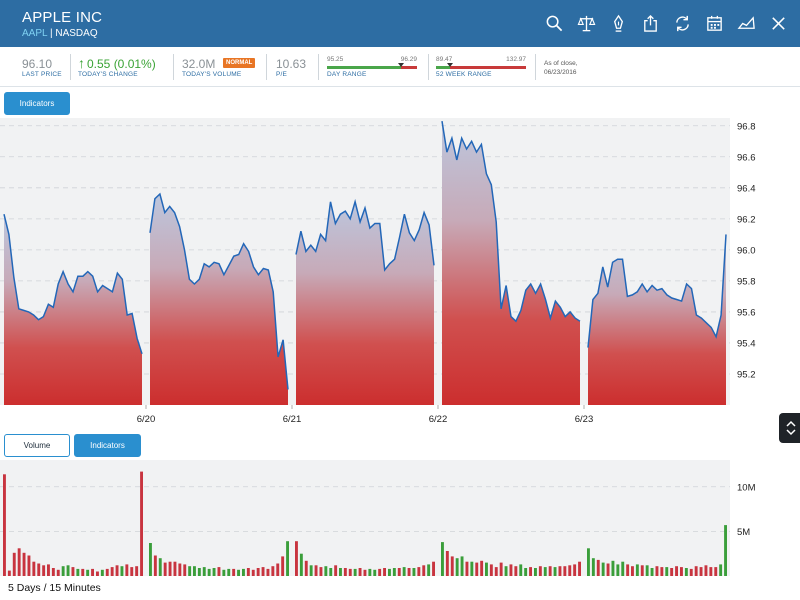 This screenshot has width=800, height=600. What do you see at coordinates (42, 74) in the screenshot?
I see `last-price-label: LAST PRICE` at bounding box center [42, 74].